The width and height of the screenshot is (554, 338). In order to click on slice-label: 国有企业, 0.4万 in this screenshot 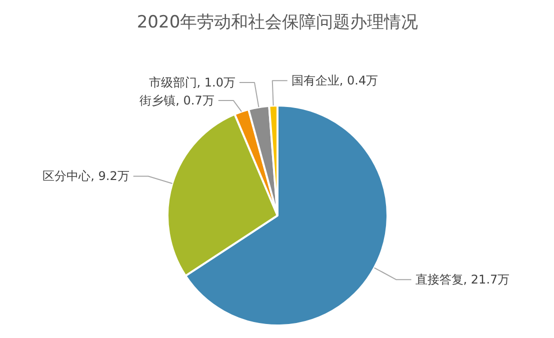, I will do `click(334, 81)`.